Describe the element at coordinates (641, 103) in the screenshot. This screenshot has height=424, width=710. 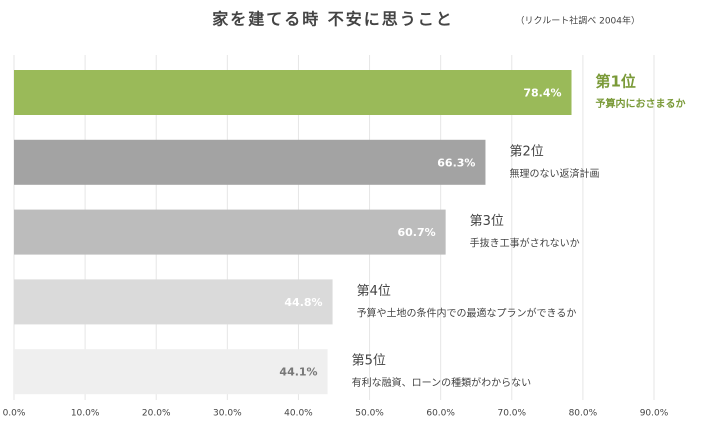
I see `category-label: 予算内におさまるか` at that location.